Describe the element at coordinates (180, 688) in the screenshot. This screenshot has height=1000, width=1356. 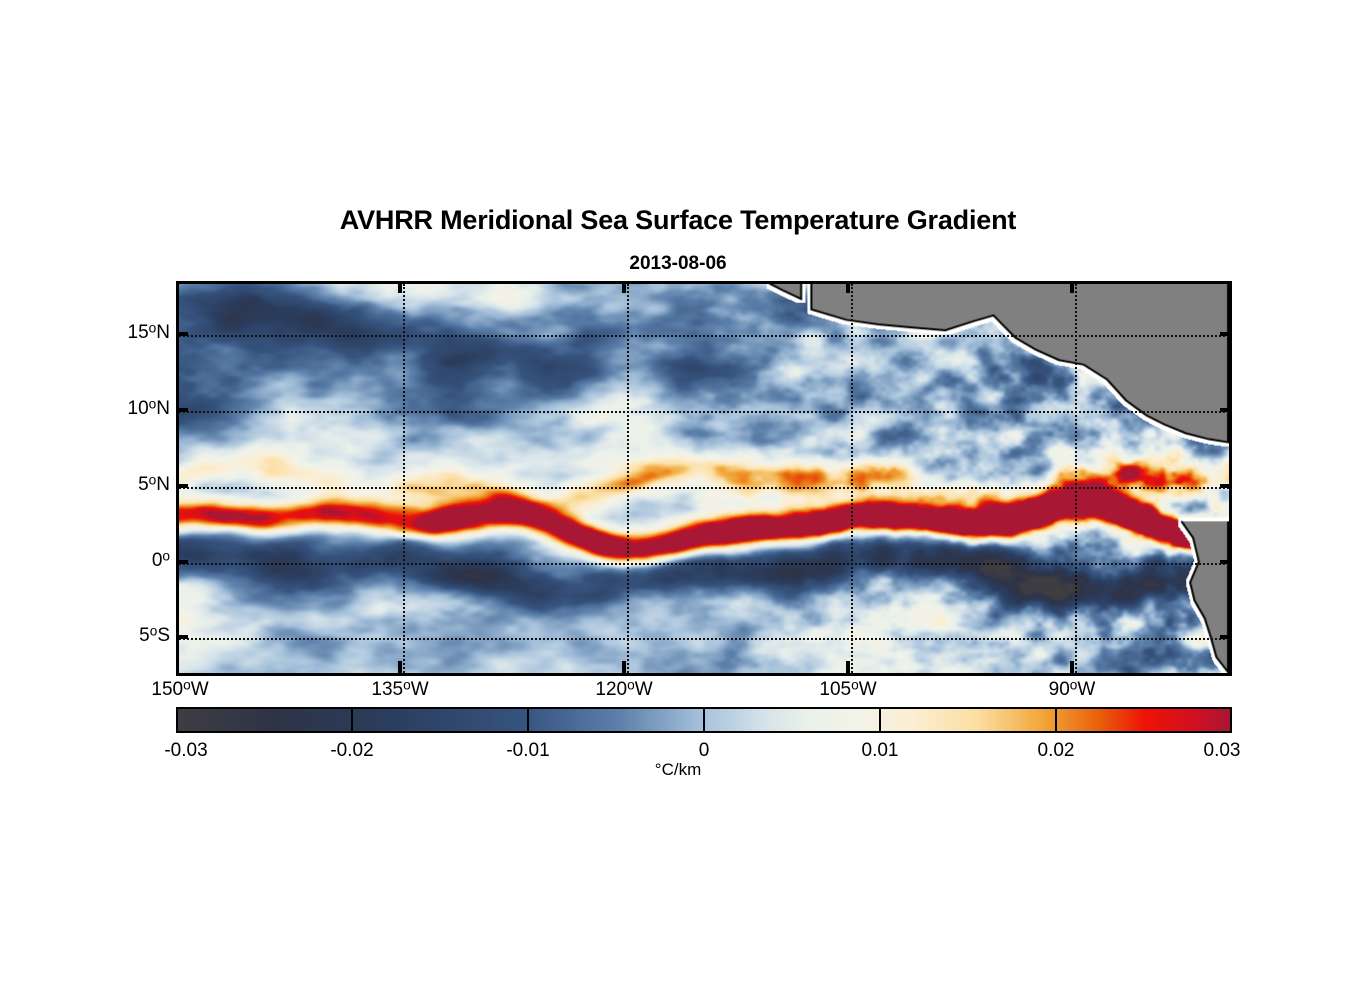
I see `xtick-label-150w: 150oW` at that location.